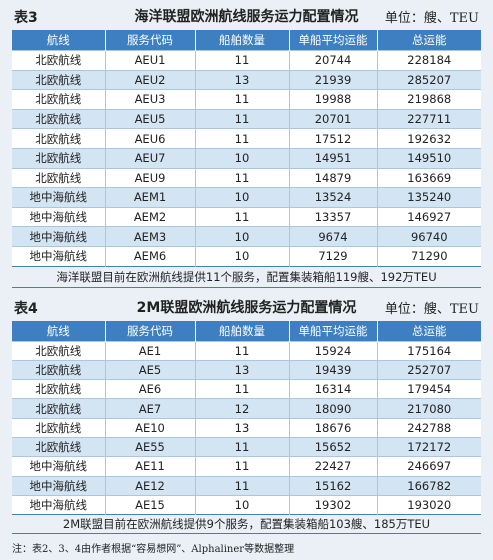 The width and height of the screenshot is (493, 560). Describe the element at coordinates (150, 504) in the screenshot. I see `cell: AE15` at that location.